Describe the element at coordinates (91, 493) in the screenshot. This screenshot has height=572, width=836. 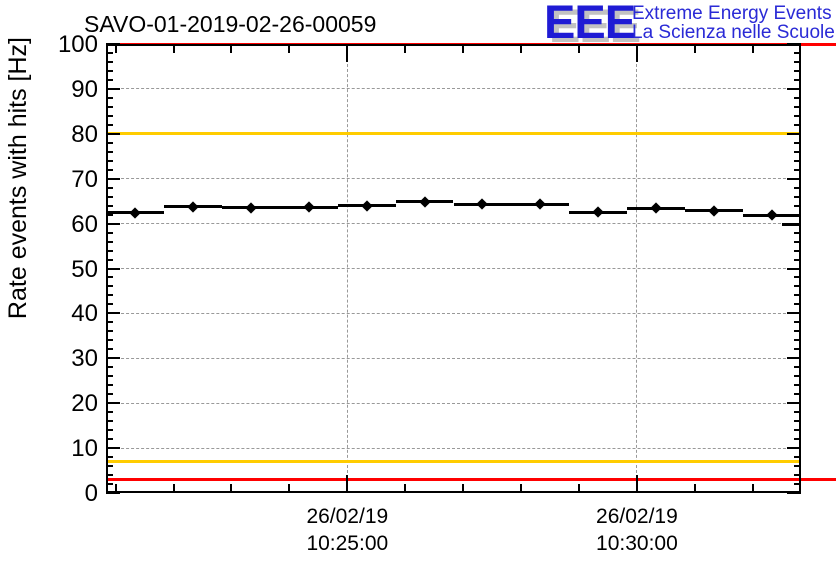
I see `y-tick-label: 0` at that location.